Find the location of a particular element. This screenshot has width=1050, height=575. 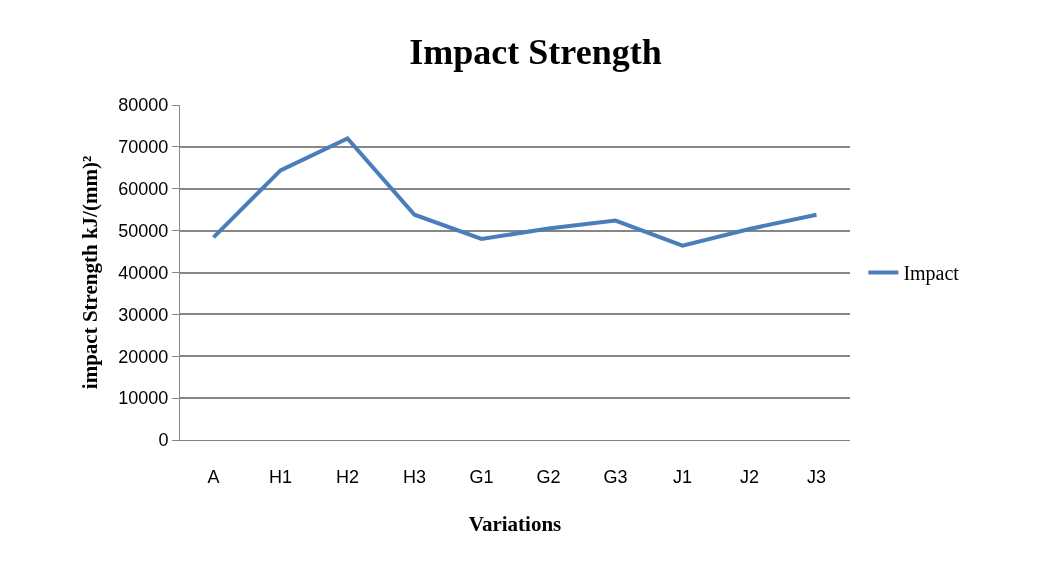

x-tick-label: G3 is located at coordinates (615, 476).